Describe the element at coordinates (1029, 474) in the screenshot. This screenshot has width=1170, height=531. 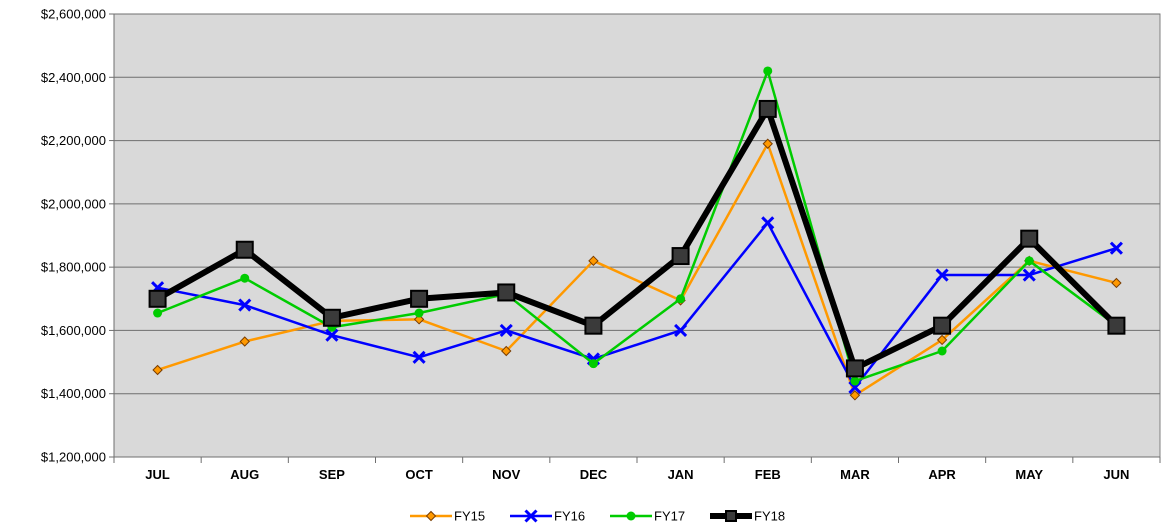
I see `x-tick-label: MAY` at that location.